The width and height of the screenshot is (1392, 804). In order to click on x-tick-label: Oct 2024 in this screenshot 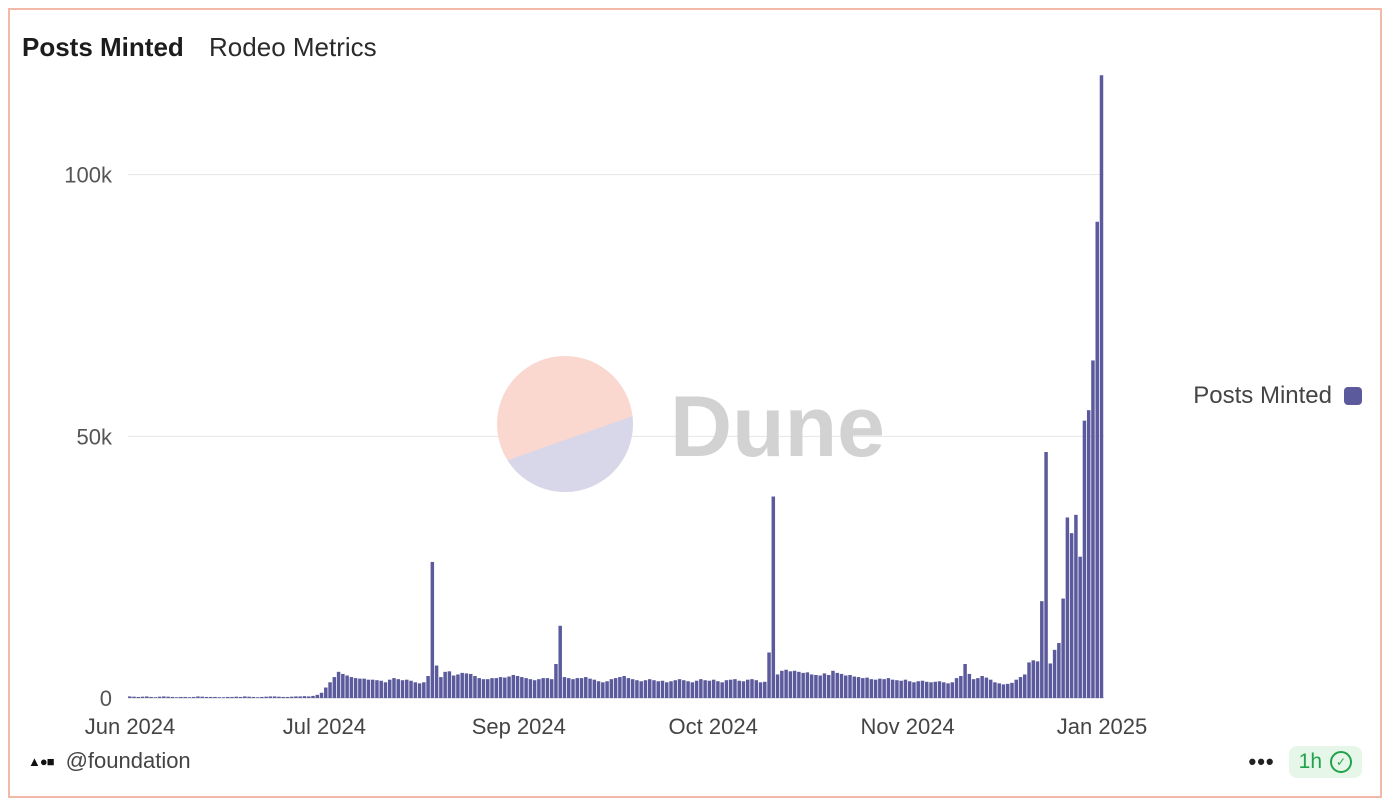, I will do `click(713, 726)`.